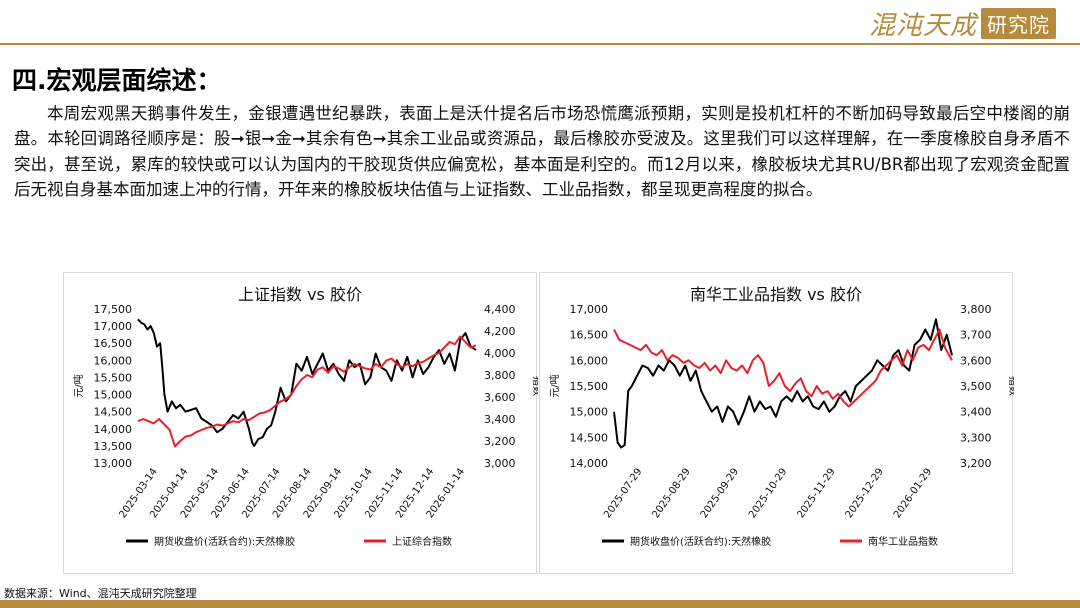 Image resolution: width=1080 pixels, height=608 pixels. What do you see at coordinates (500, 331) in the screenshot?
I see `y-tick-right: 4,200` at bounding box center [500, 331].